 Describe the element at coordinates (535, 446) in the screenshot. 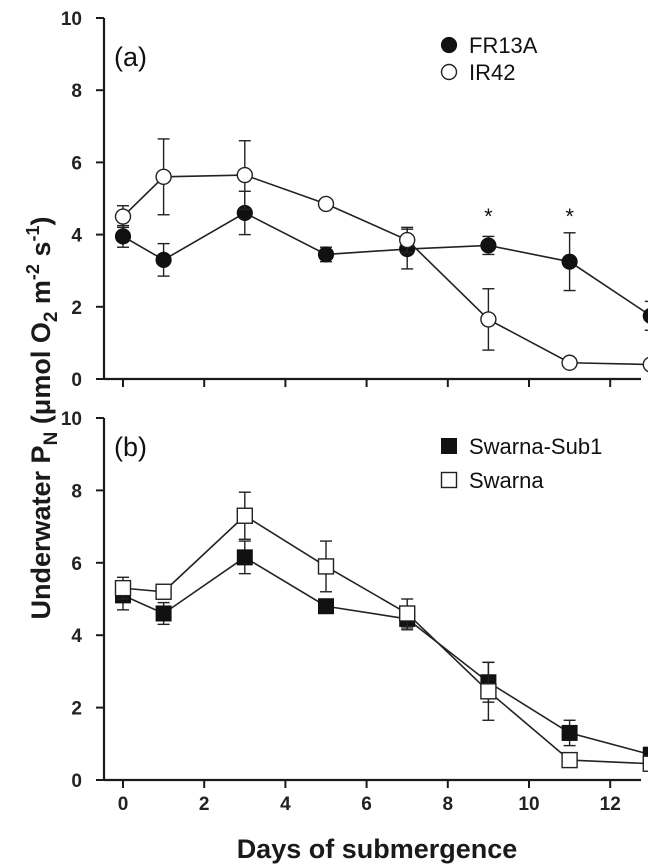

I see `legend-label: Swarna-Sub1` at that location.